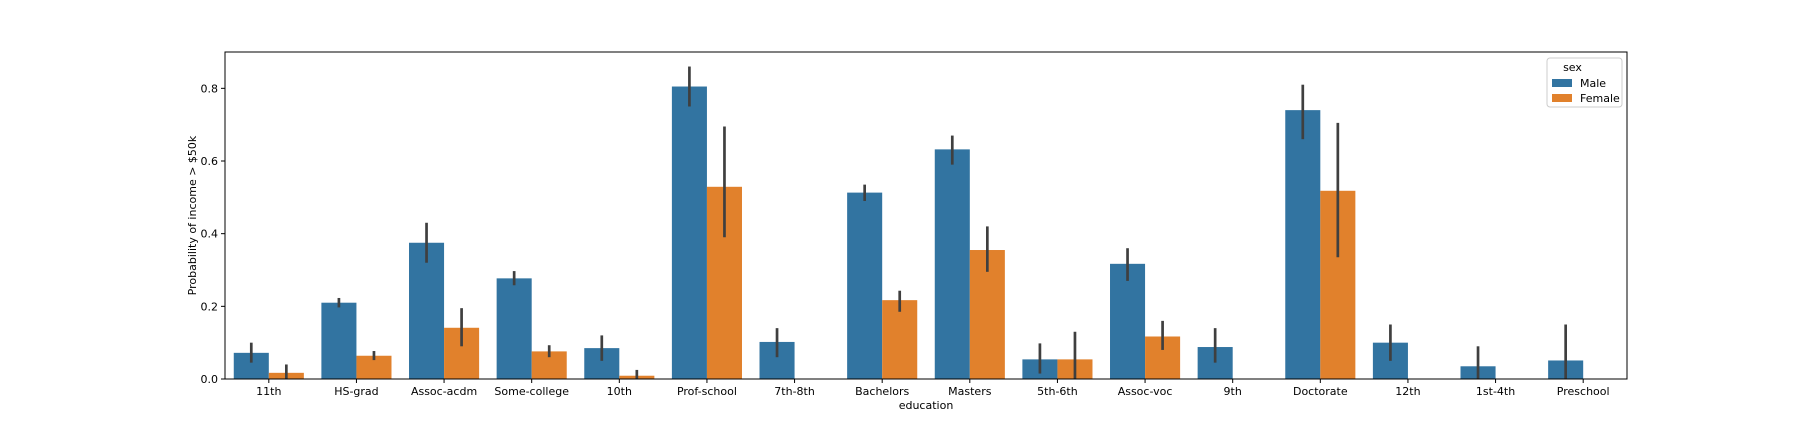  Describe the element at coordinates (952, 264) in the screenshot. I see `bar-male-masters` at that location.